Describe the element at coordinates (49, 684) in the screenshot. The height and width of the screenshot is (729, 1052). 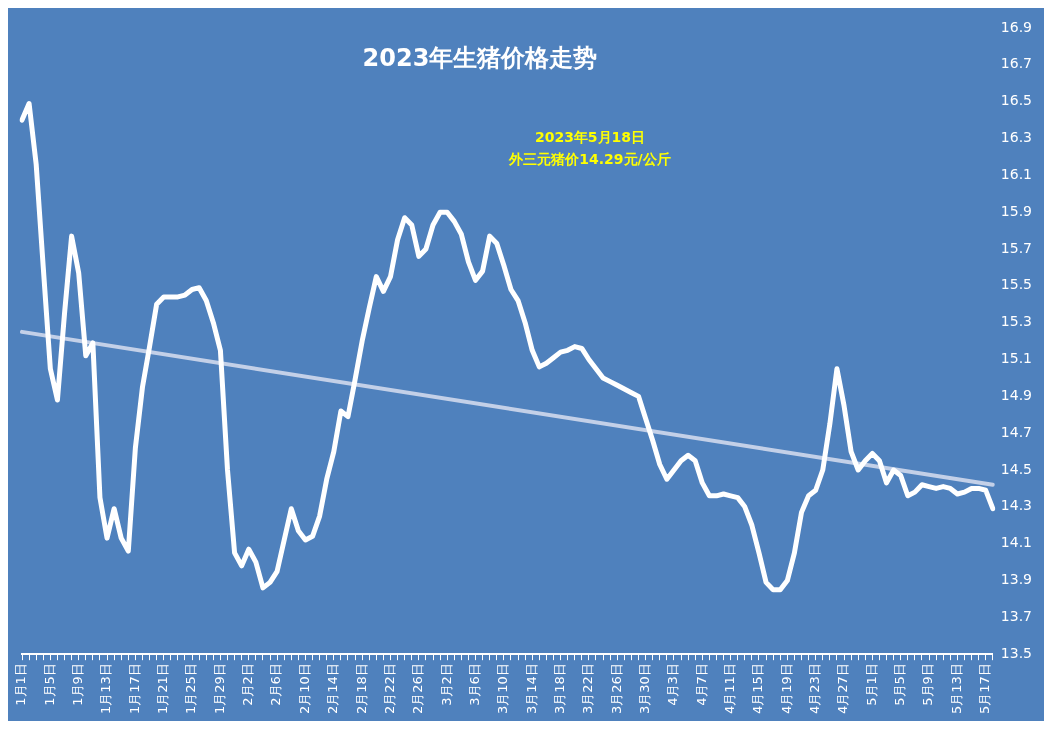
I see `x-tick-label: 1月5日` at that location.